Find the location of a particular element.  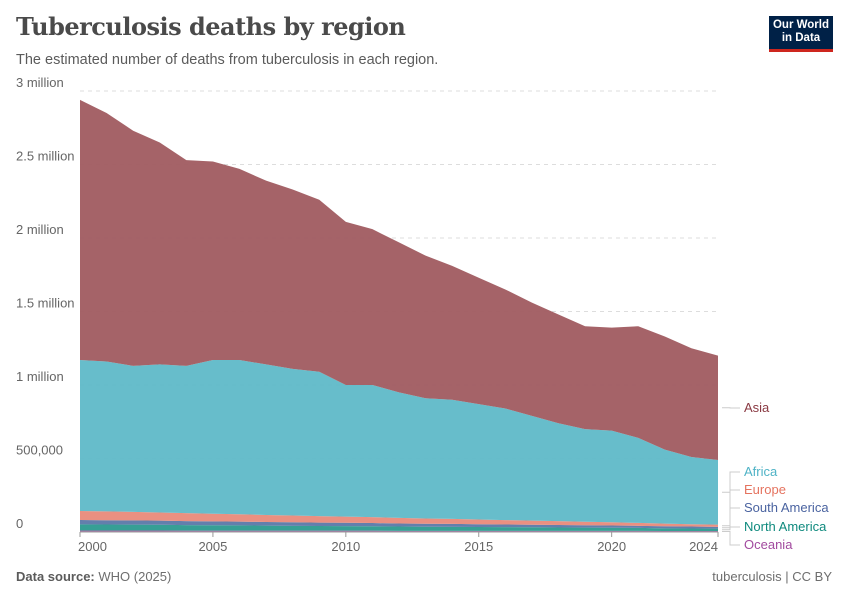

y-tick-label: 0 is located at coordinates (19, 523).